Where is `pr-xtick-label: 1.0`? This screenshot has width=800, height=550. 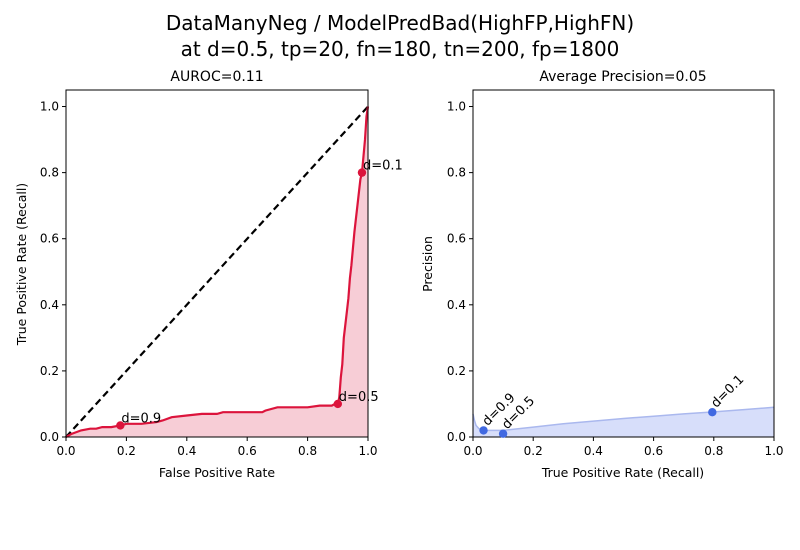
pr-xtick-label: 1.0 is located at coordinates (773, 451).